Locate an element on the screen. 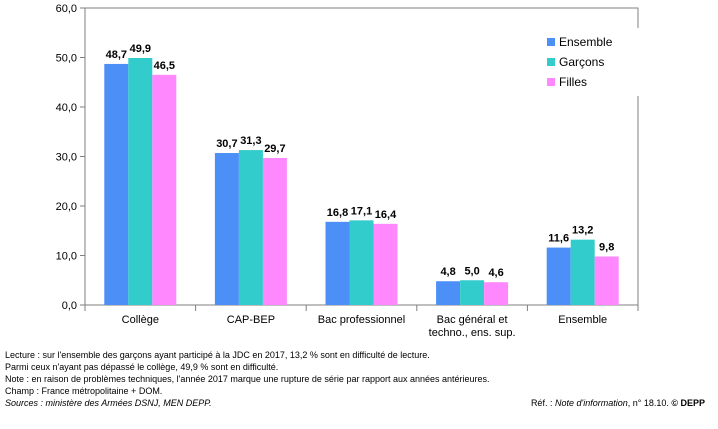  legend-box is located at coordinates (591, 62).